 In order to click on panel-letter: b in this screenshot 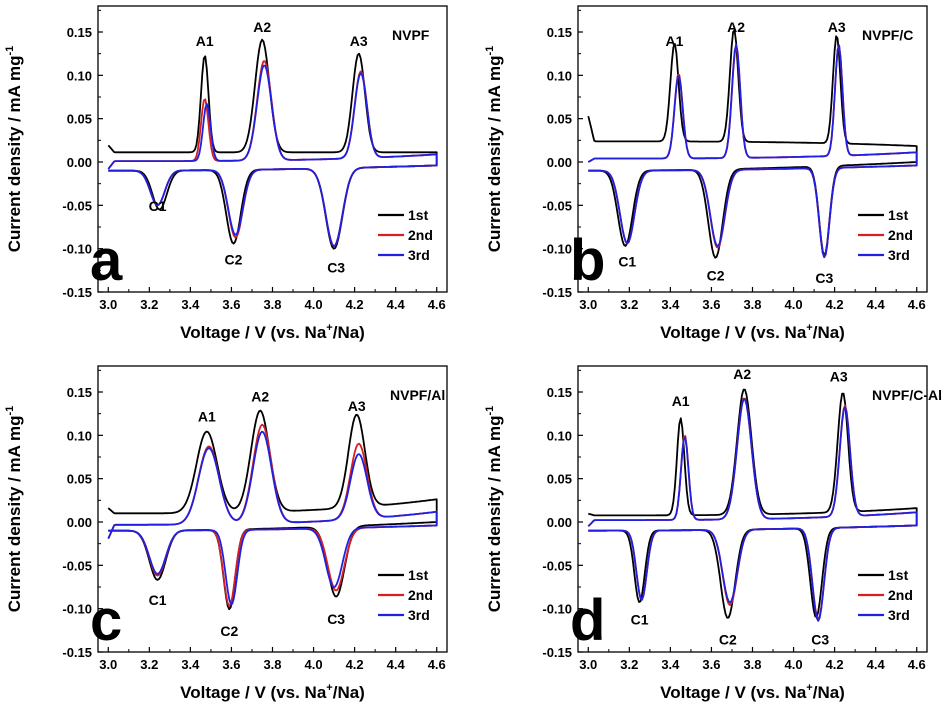, I will do `click(587, 260)`.